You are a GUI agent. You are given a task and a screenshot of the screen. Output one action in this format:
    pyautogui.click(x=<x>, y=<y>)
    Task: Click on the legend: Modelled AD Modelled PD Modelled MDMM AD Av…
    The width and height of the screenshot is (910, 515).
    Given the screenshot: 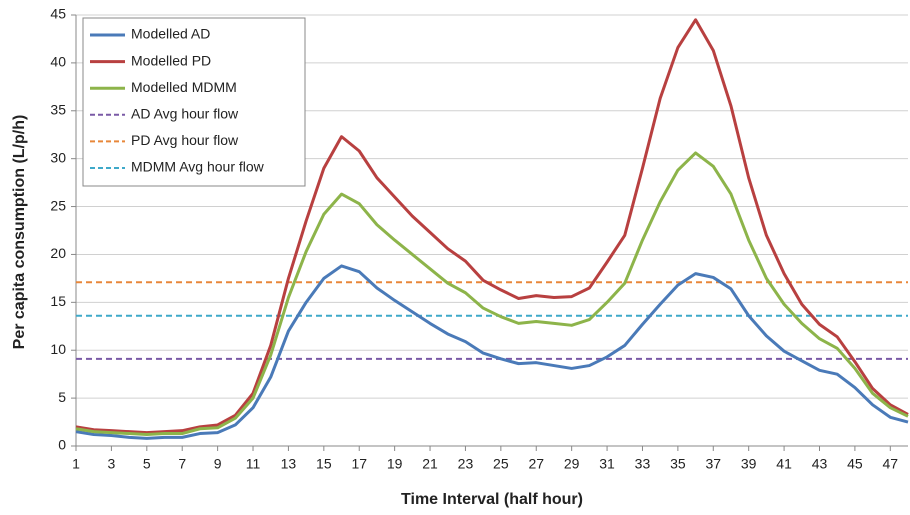 What is the action you would take?
    pyautogui.click(x=194, y=102)
    